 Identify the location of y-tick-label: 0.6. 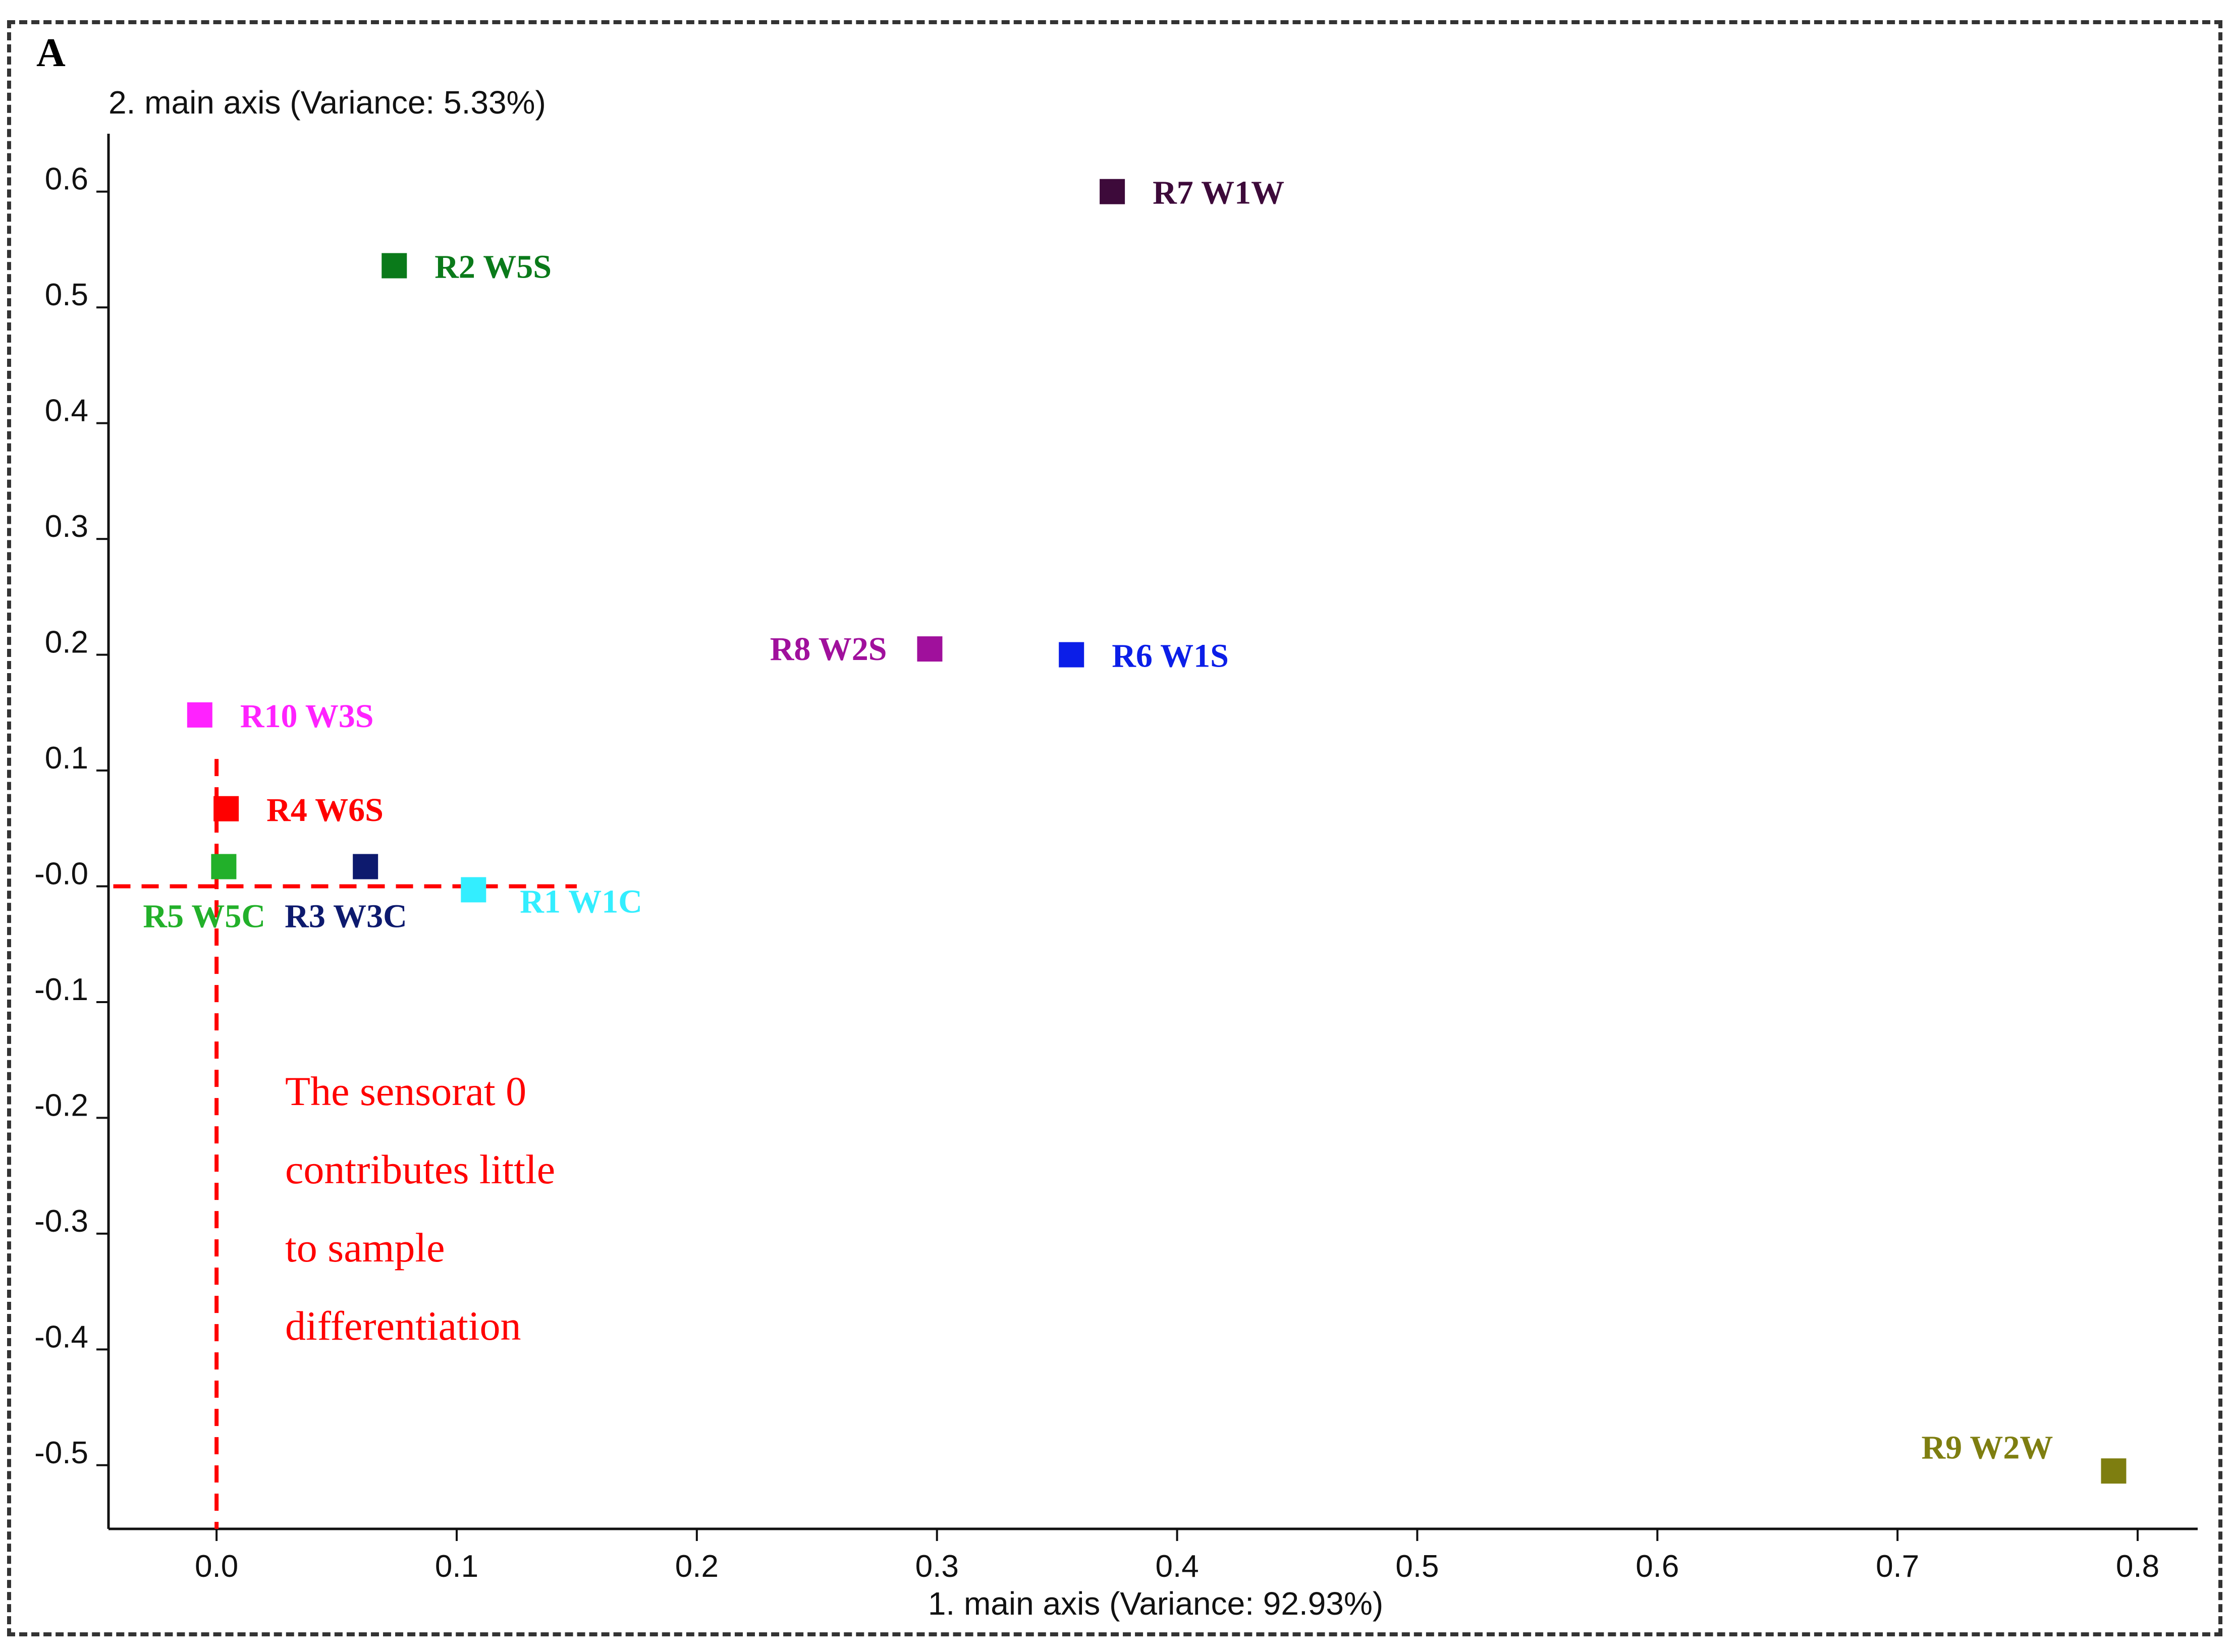
(66, 179).